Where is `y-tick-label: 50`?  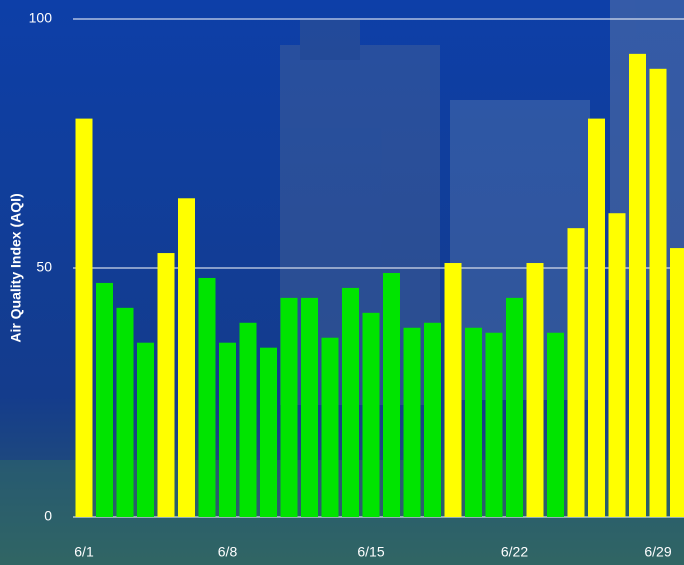
y-tick-label: 50 is located at coordinates (44, 267).